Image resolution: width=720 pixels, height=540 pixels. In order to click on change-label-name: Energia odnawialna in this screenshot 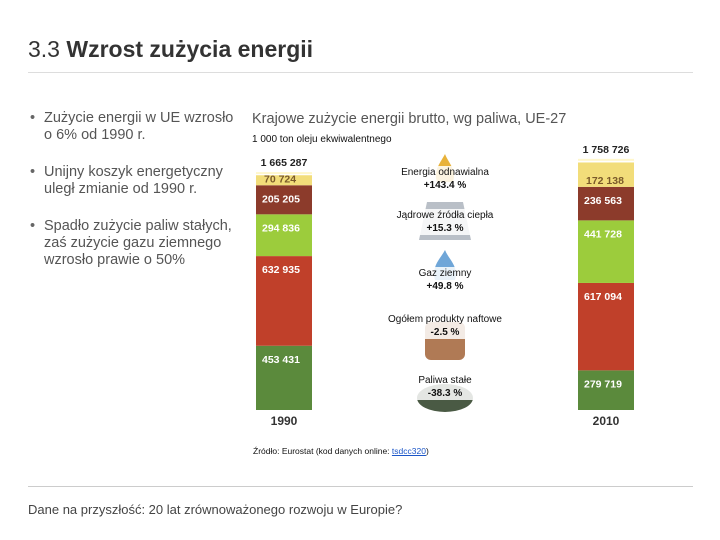, I will do `click(445, 172)`.